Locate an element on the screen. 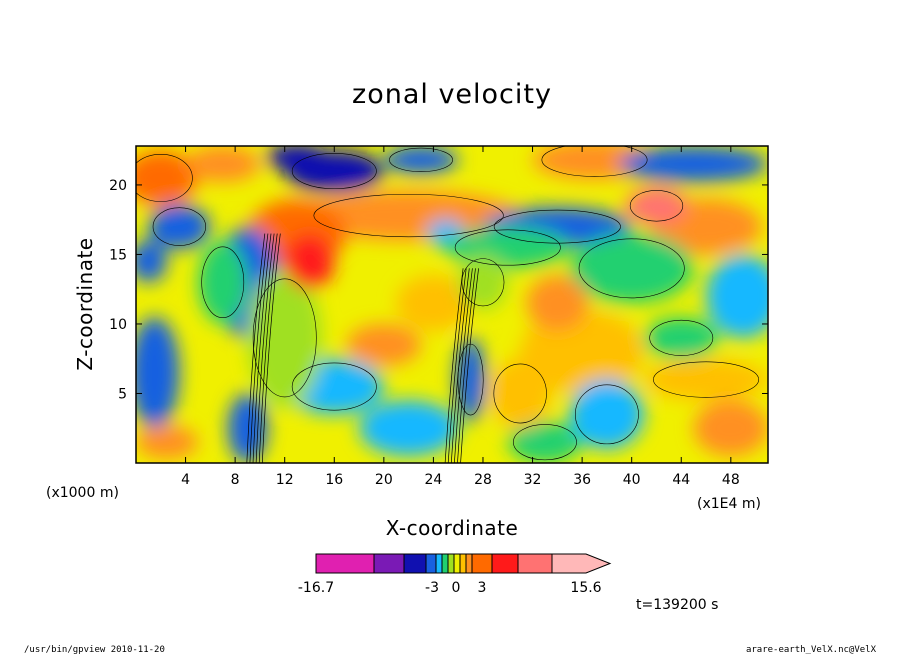 The image size is (904, 654). colorbar is located at coordinates (463, 563).